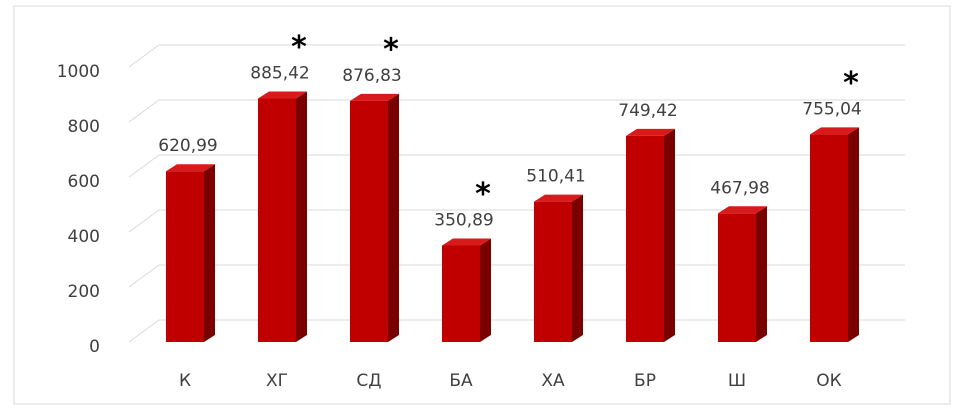 The image size is (956, 410). I want to click on y-tick-label: 600, so click(84, 182).